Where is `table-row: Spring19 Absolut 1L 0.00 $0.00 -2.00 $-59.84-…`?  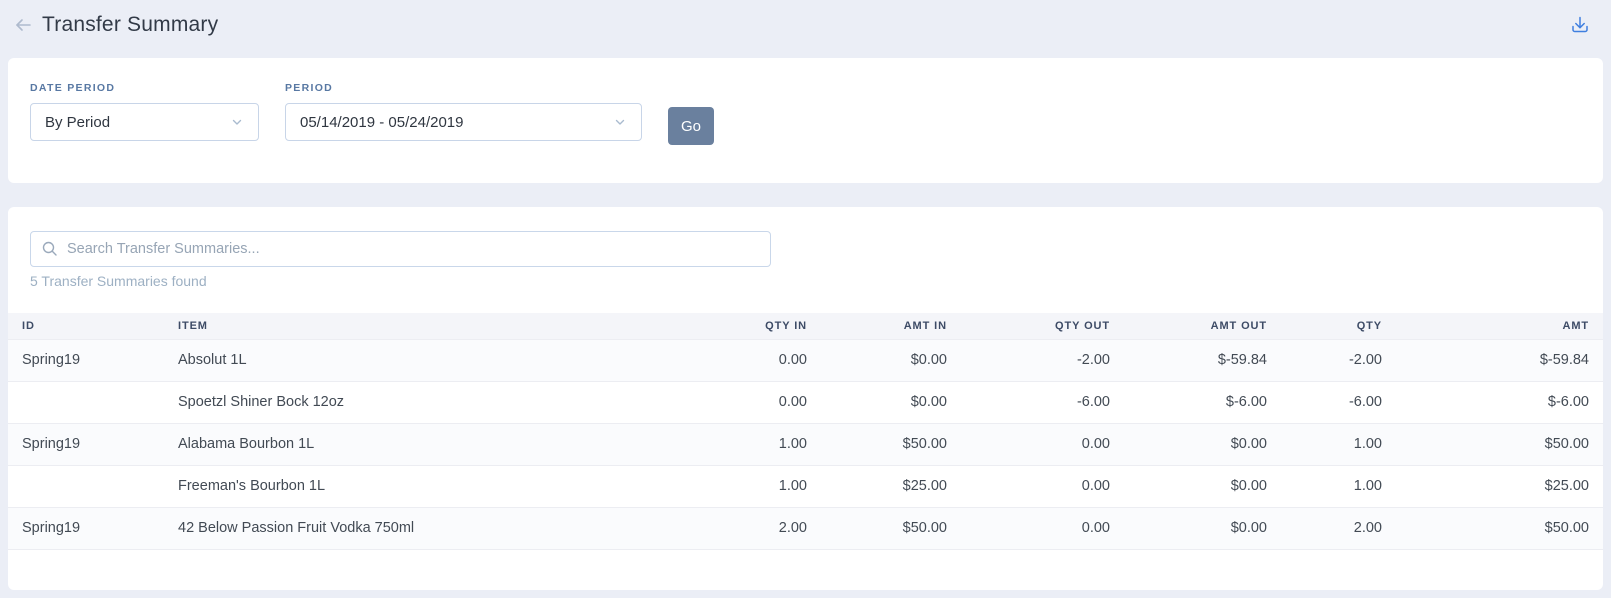 table-row: Spring19 Absolut 1L 0.00 $0.00 -2.00 $-59.84-… is located at coordinates (805, 359).